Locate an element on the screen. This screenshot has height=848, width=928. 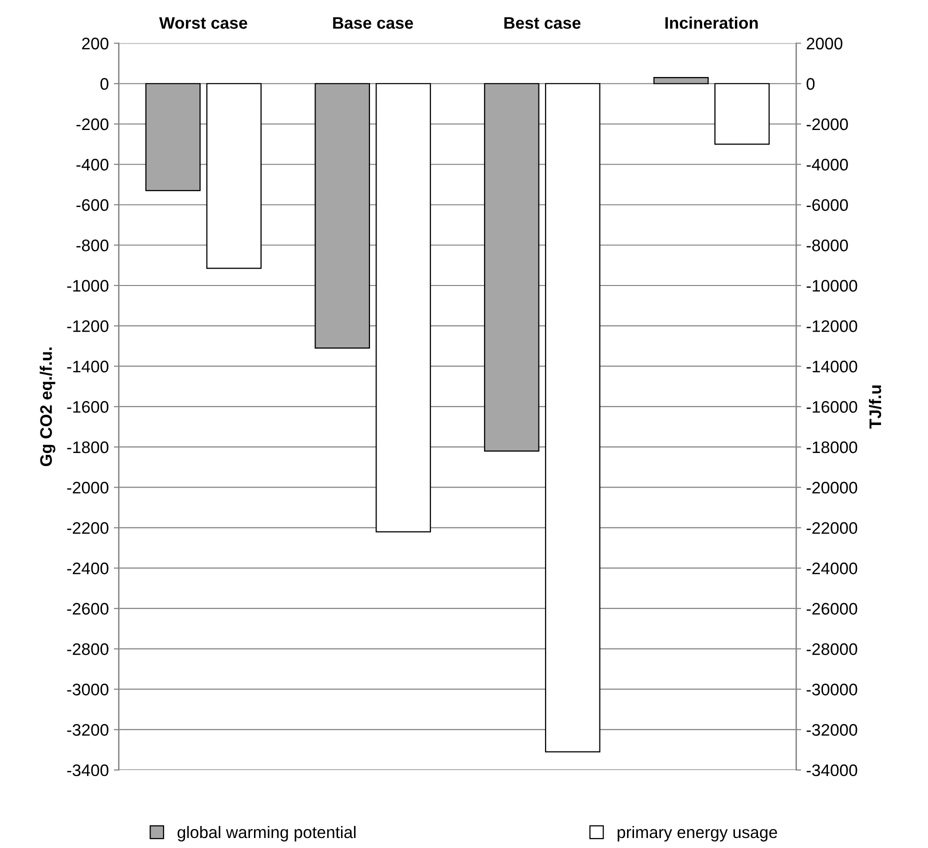
y-tick-label: -3200 is located at coordinates (87, 730).